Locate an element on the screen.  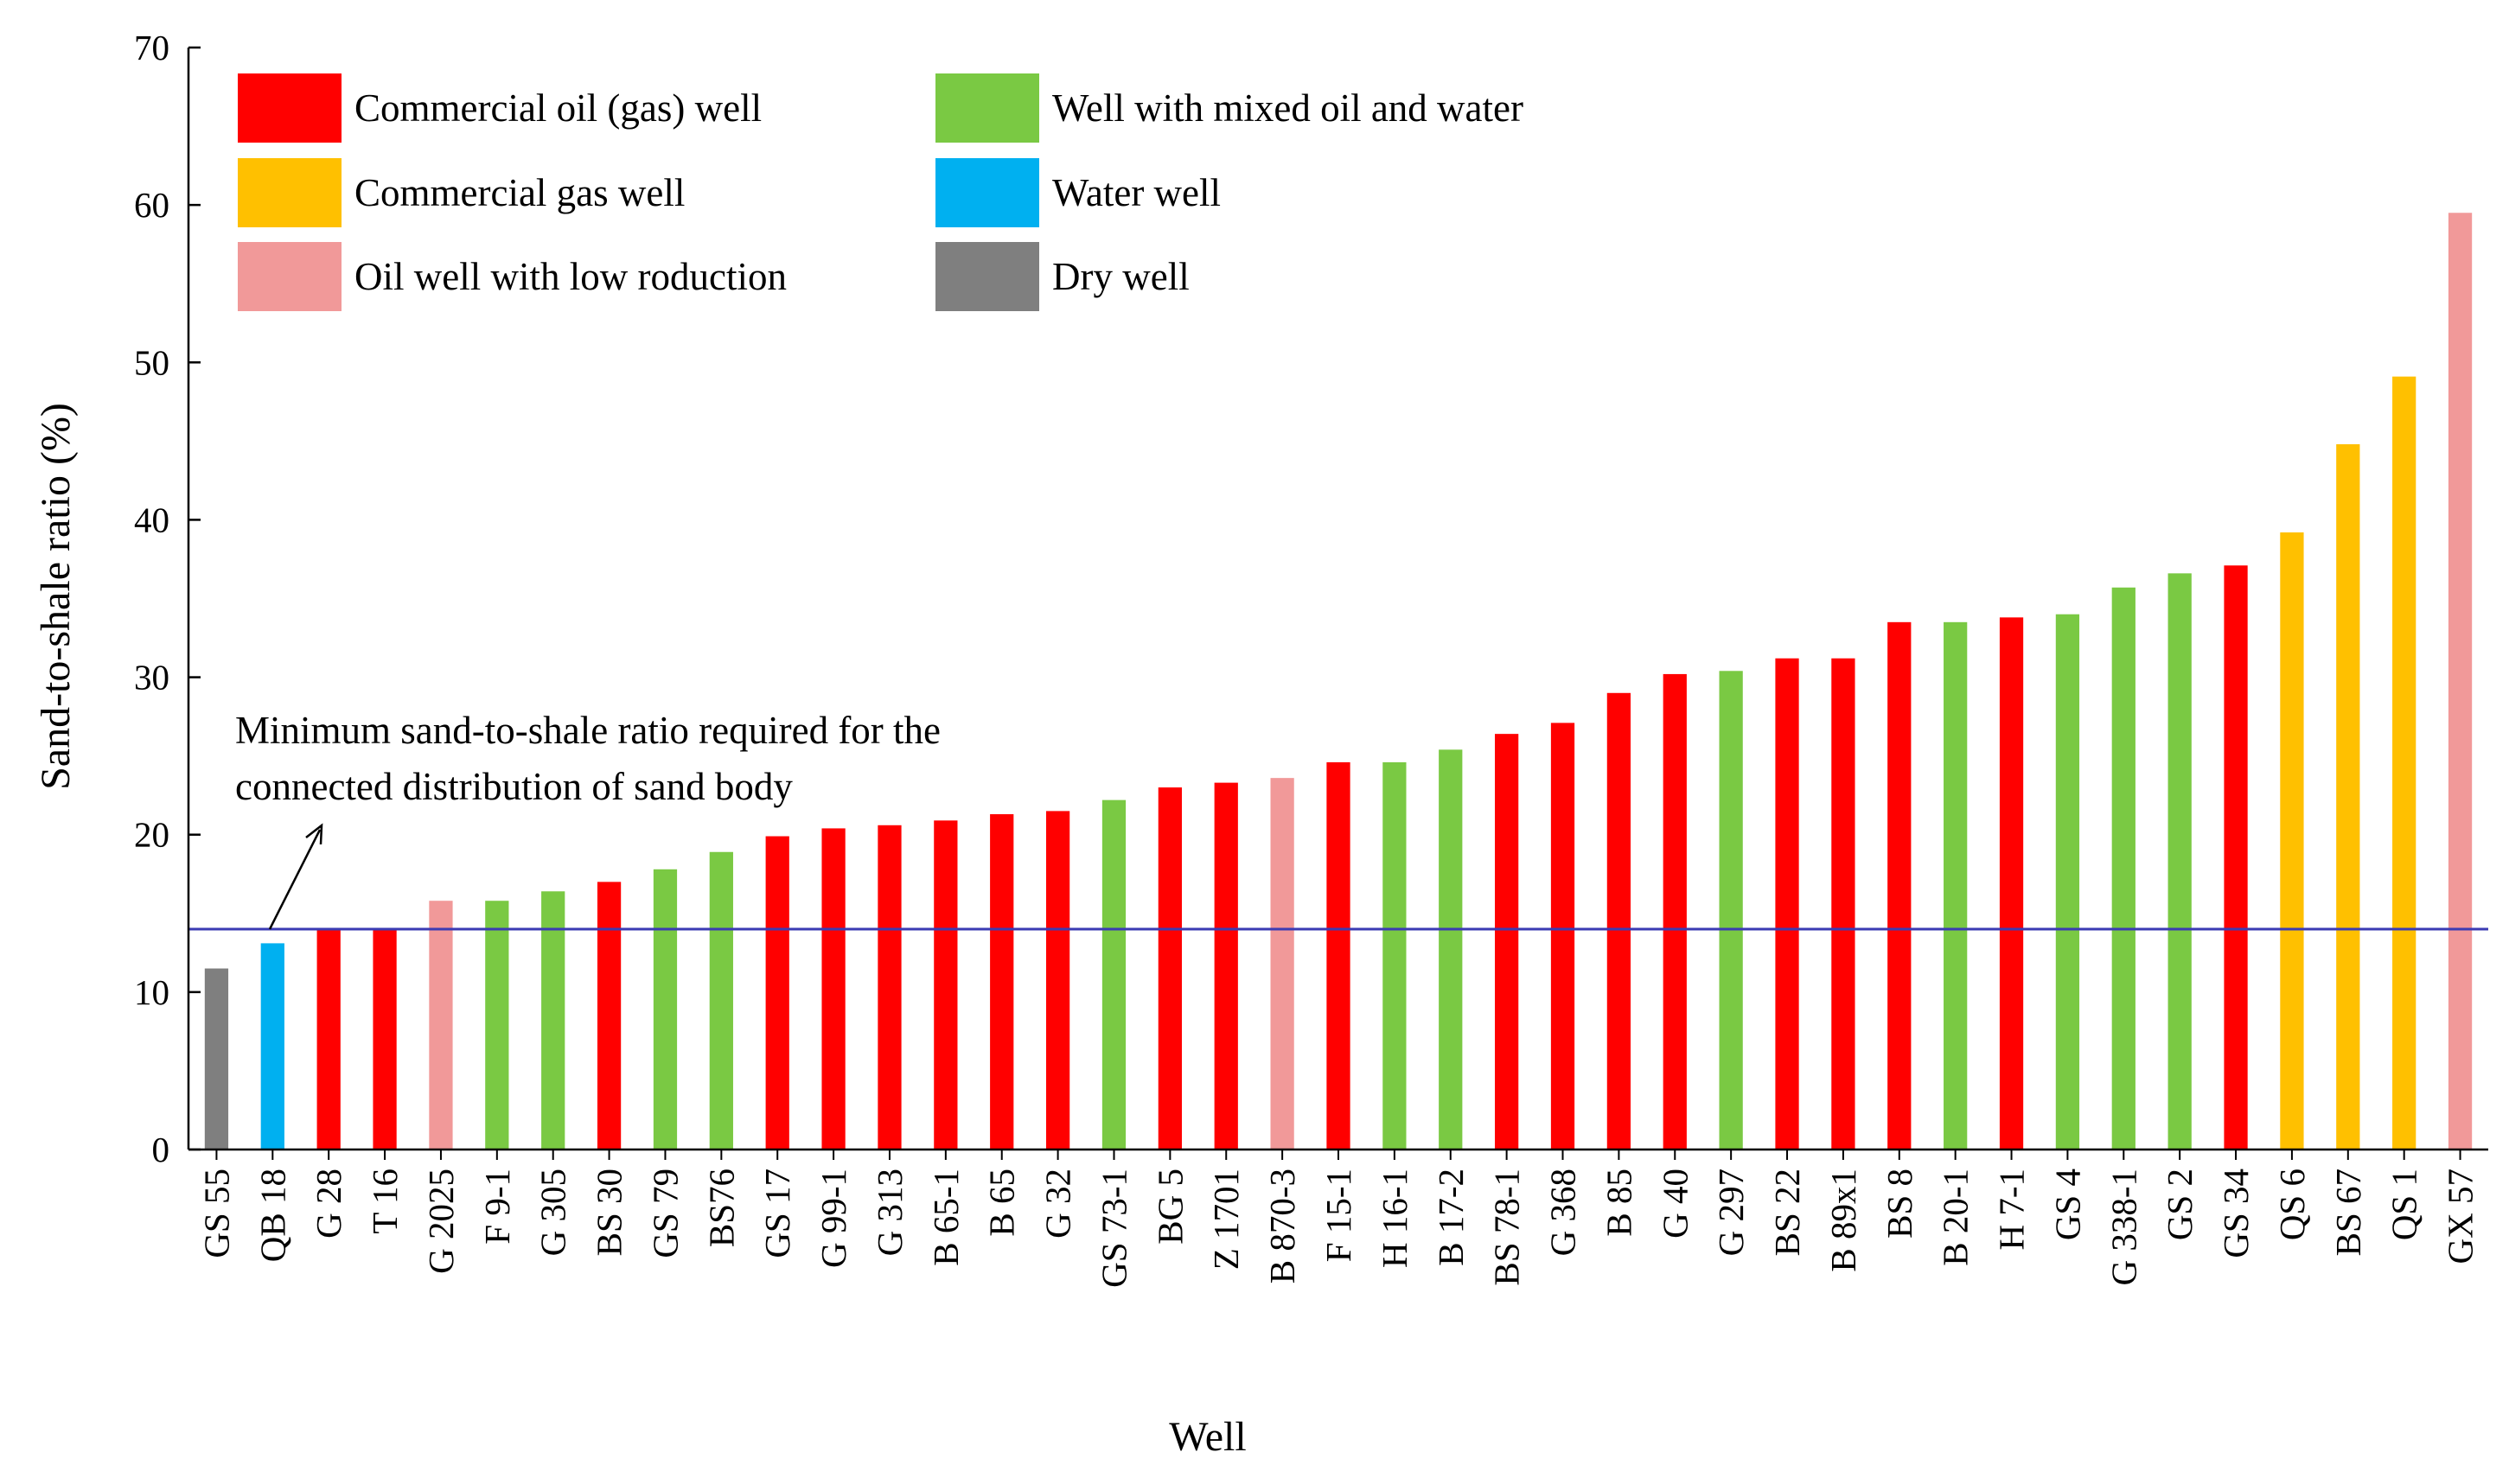
x-tick-label: BG 5 is located at coordinates (1170, 1207).